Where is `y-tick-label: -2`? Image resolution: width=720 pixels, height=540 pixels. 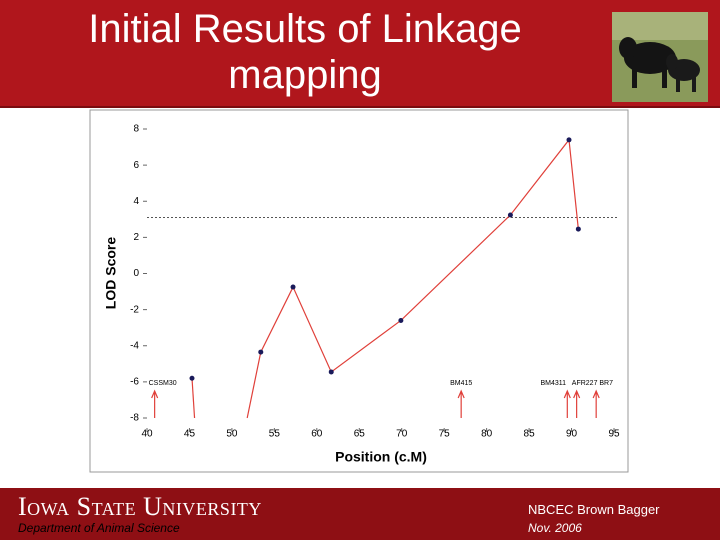 y-tick-label: -2 is located at coordinates (134, 309).